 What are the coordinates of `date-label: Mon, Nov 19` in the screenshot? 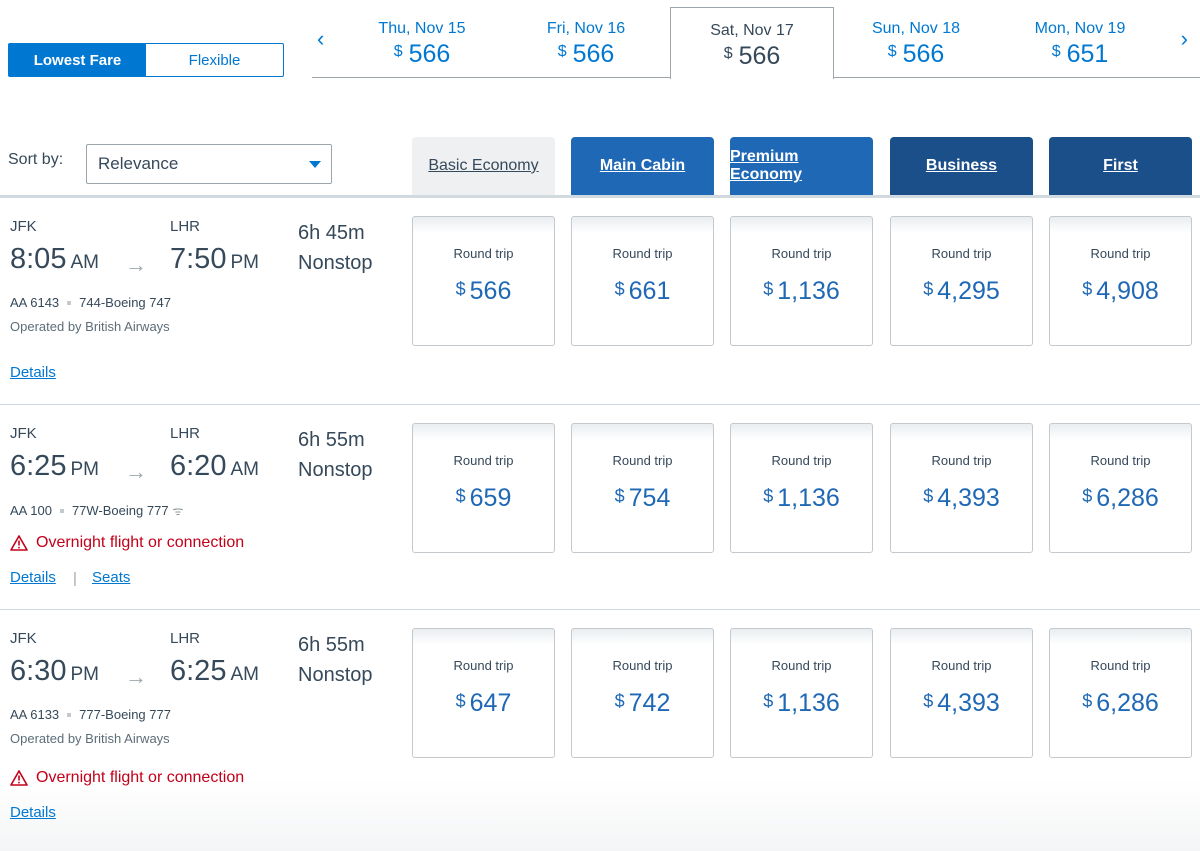 It's located at (1080, 28).